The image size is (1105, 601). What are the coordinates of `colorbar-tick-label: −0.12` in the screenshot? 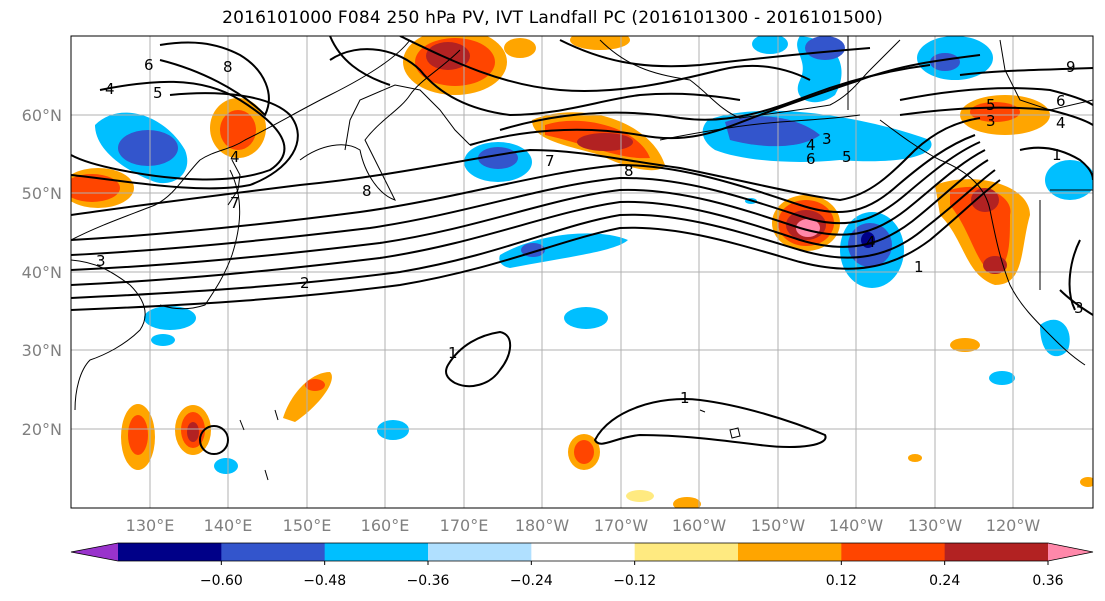 It's located at (634, 581).